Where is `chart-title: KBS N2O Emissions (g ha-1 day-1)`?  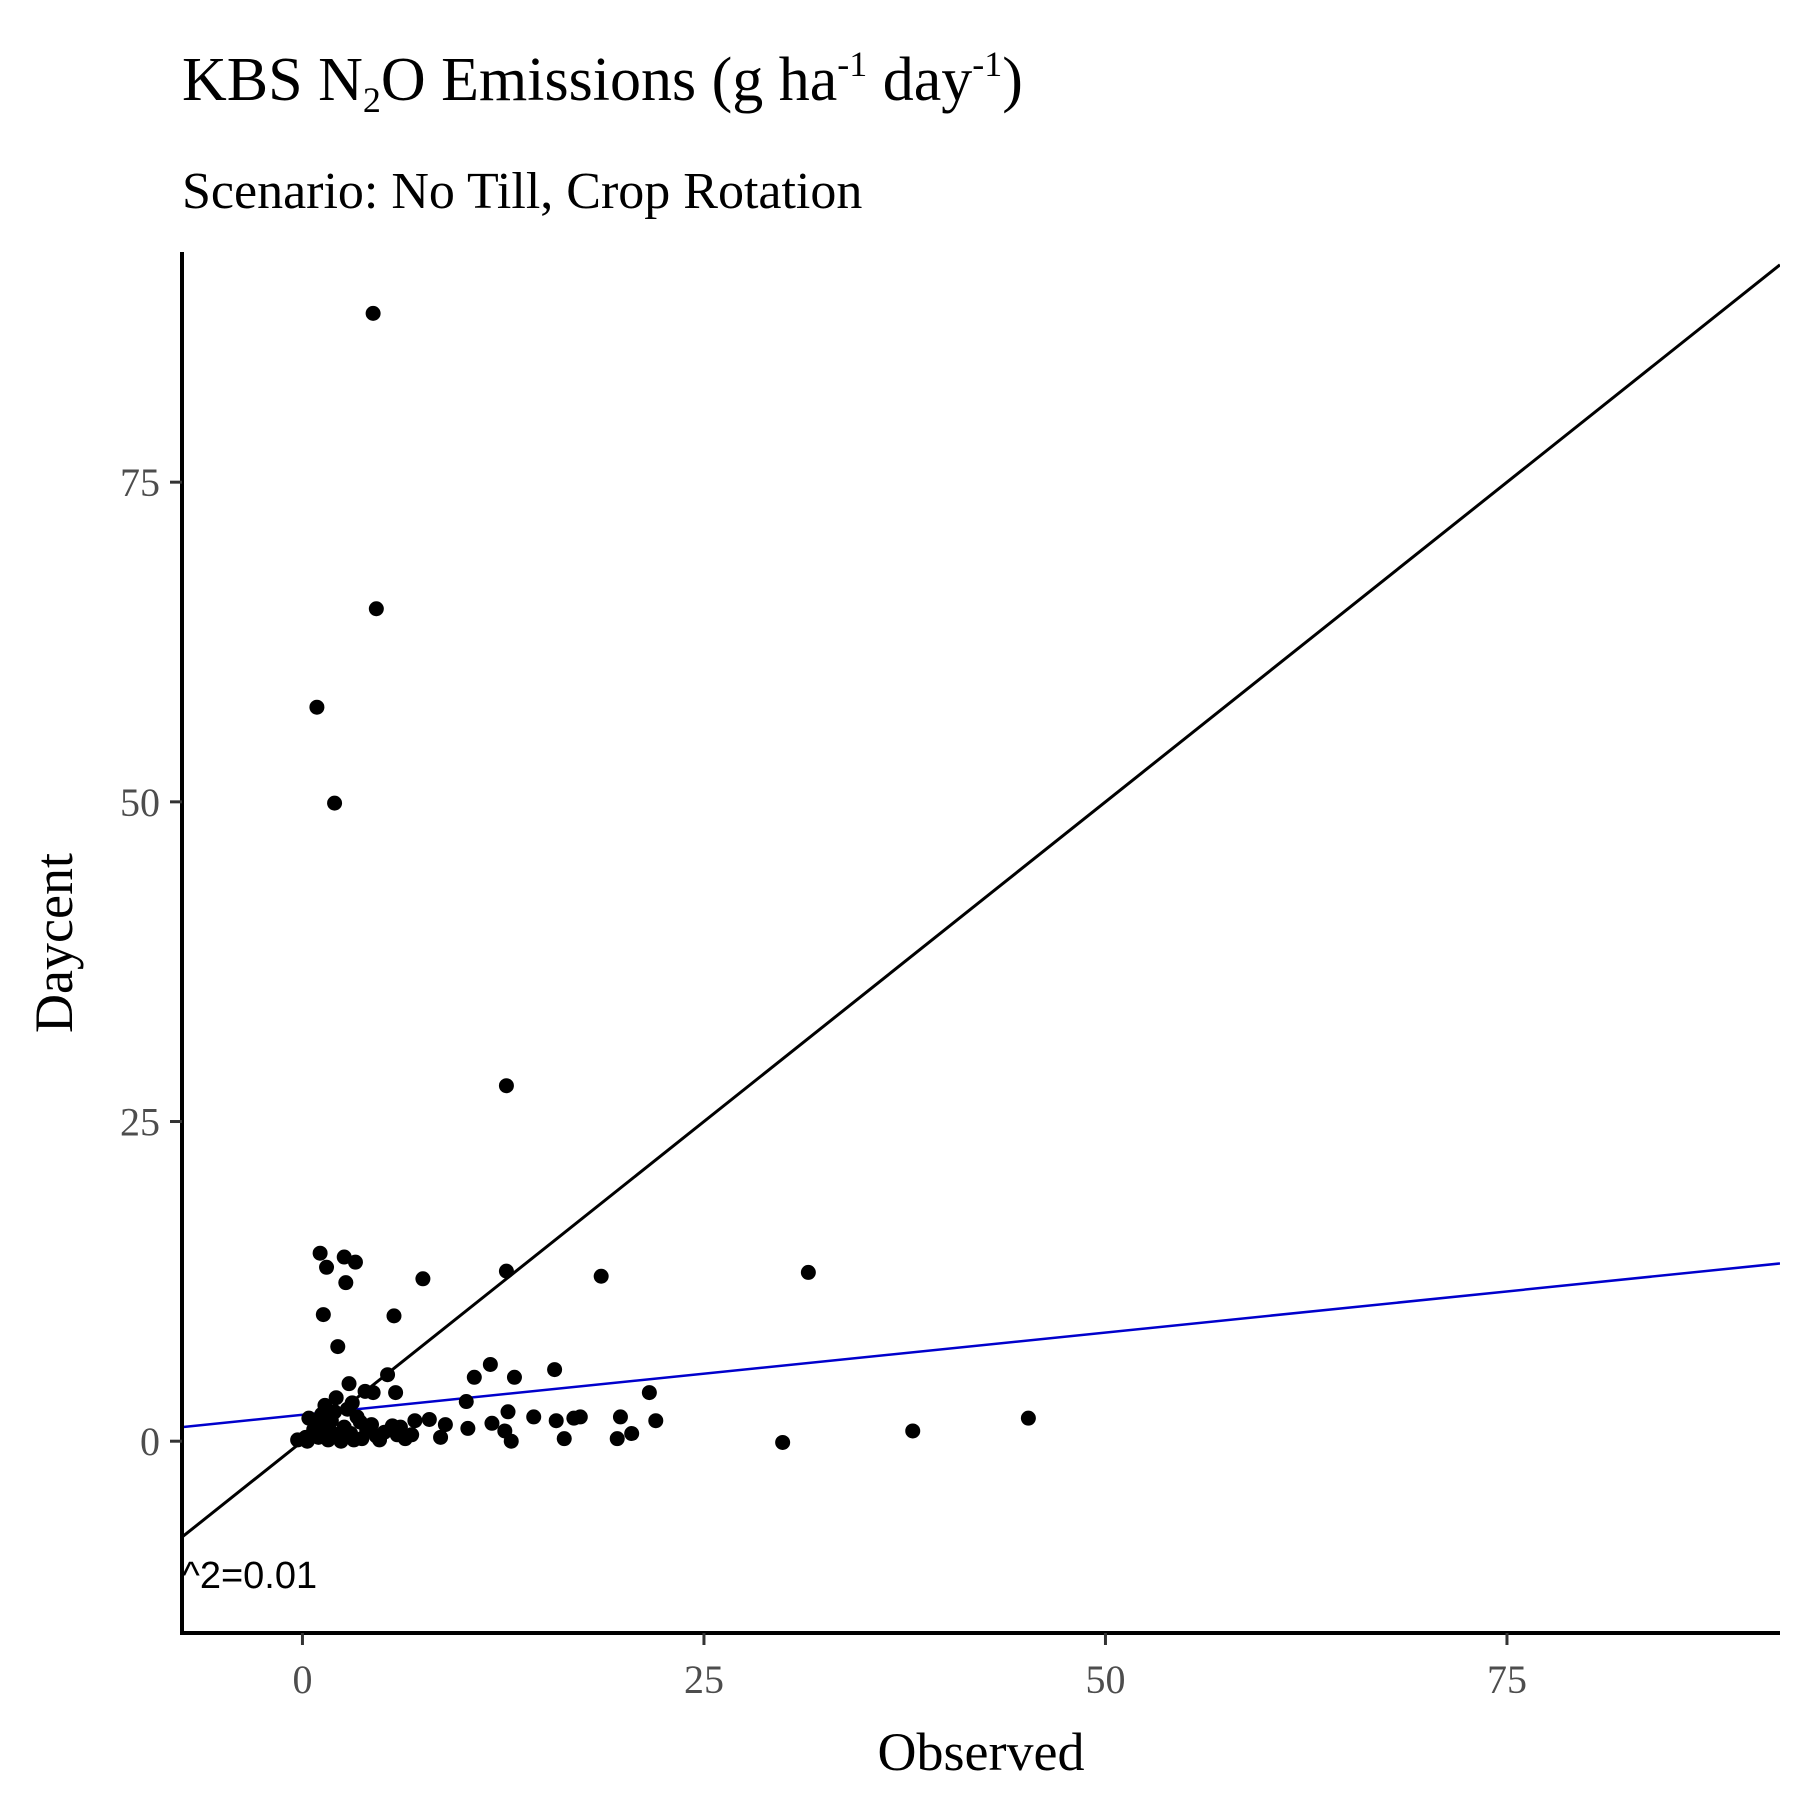
chart-title: KBS N2O Emissions (g ha-1 day-1) is located at coordinates (602, 82).